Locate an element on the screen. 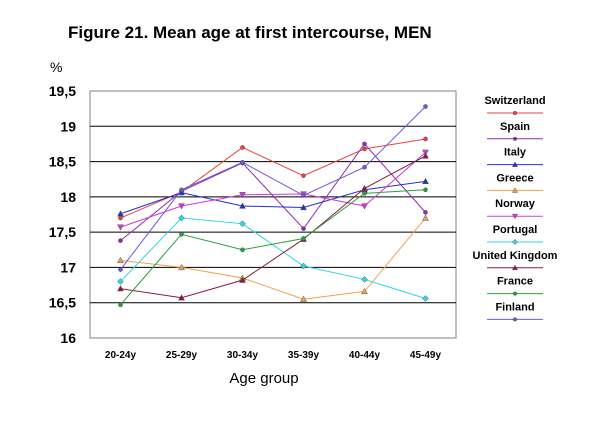  legend-label: Italy is located at coordinates (515, 153).